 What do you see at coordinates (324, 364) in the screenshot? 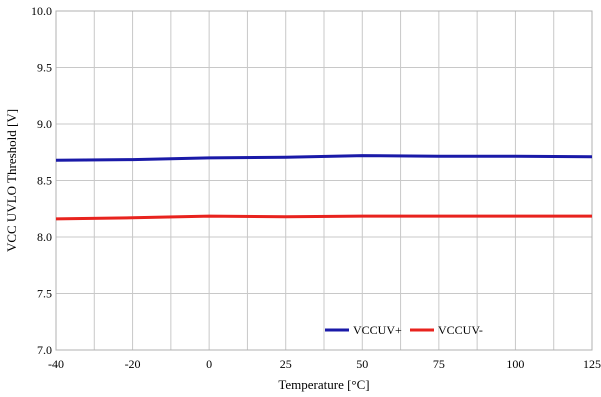
I see `x-axis-ticks: -40 -20 0 25 50 75 100 125` at bounding box center [324, 364].